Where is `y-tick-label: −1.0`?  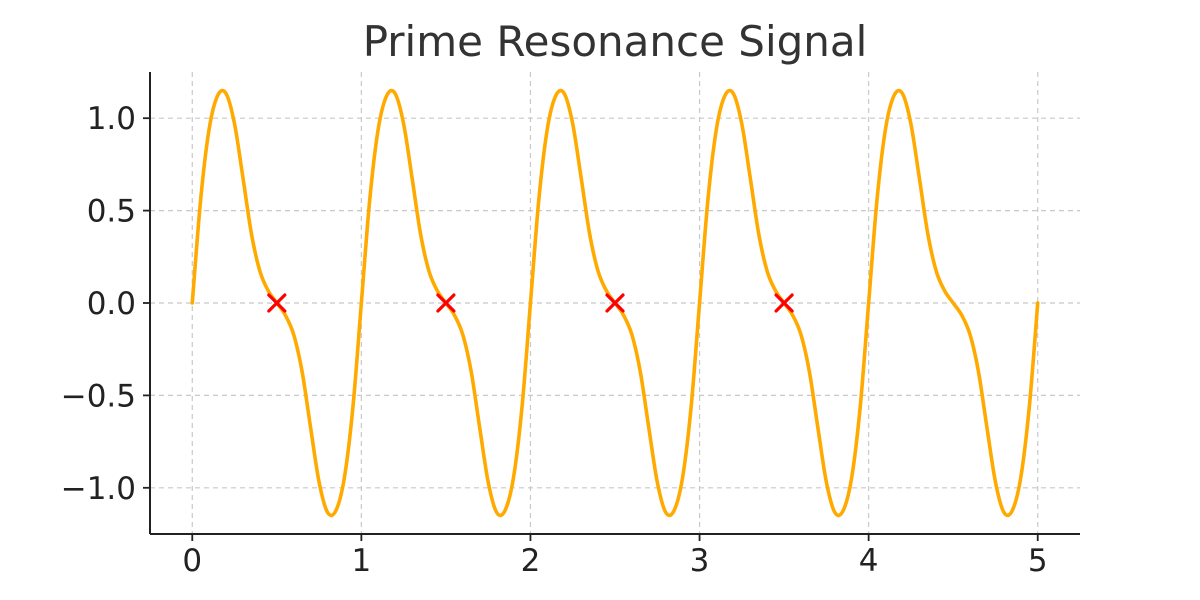 y-tick-label: −1.0 is located at coordinates (98, 489).